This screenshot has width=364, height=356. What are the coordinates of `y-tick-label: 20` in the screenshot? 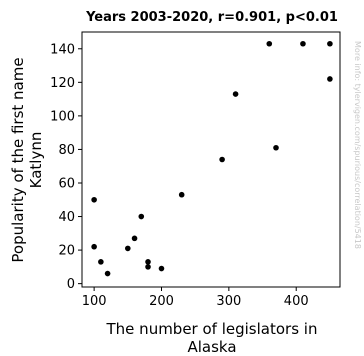 It's located at (66, 251).